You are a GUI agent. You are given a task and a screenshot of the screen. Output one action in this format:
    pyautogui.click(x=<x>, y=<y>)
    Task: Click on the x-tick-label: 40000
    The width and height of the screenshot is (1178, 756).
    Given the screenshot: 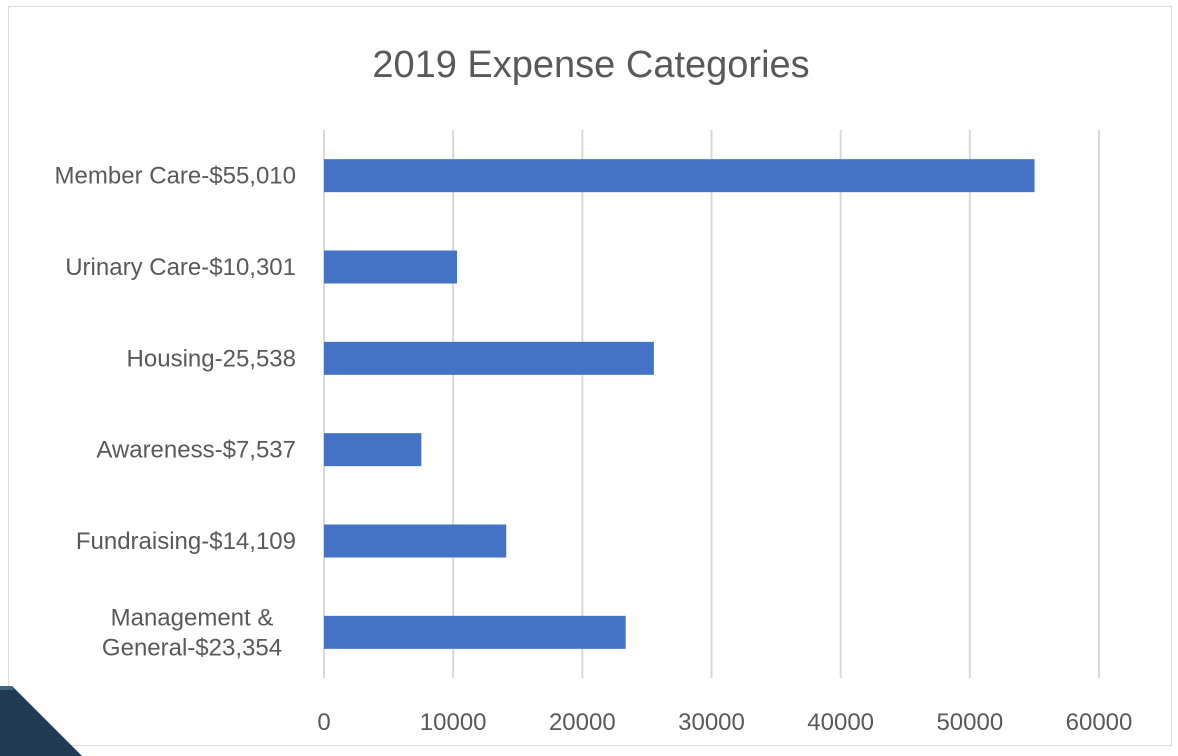 What is the action you would take?
    pyautogui.click(x=840, y=722)
    